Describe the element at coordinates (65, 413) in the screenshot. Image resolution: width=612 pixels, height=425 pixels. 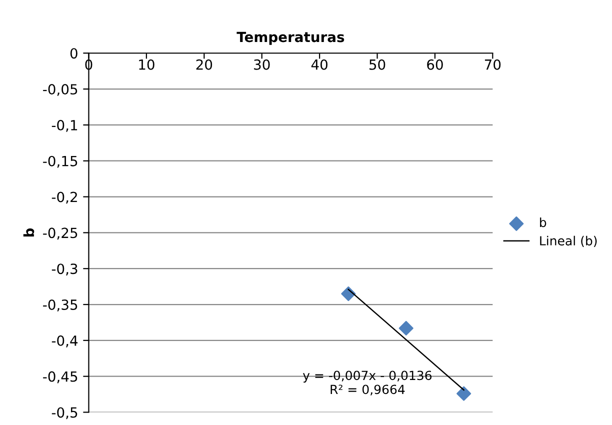
I see `y-tick-label: -0,5` at that location.